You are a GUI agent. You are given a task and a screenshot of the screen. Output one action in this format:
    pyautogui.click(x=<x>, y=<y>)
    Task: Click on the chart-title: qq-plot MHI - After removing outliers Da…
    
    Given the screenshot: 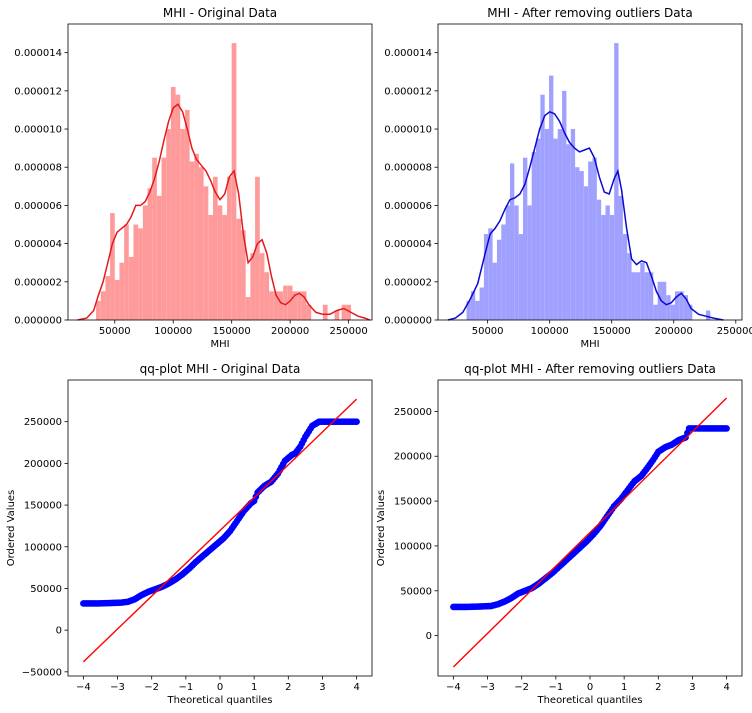 What is the action you would take?
    pyautogui.click(x=590, y=369)
    